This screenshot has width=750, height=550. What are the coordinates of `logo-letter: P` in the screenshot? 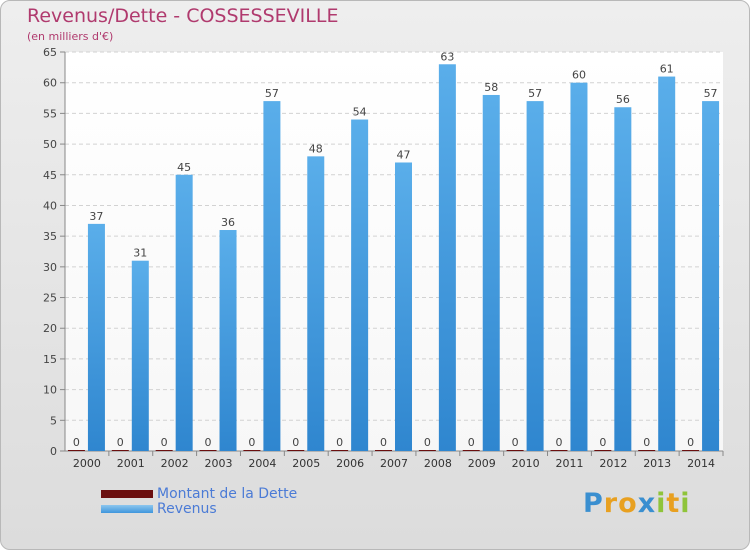 It's located at (593, 503).